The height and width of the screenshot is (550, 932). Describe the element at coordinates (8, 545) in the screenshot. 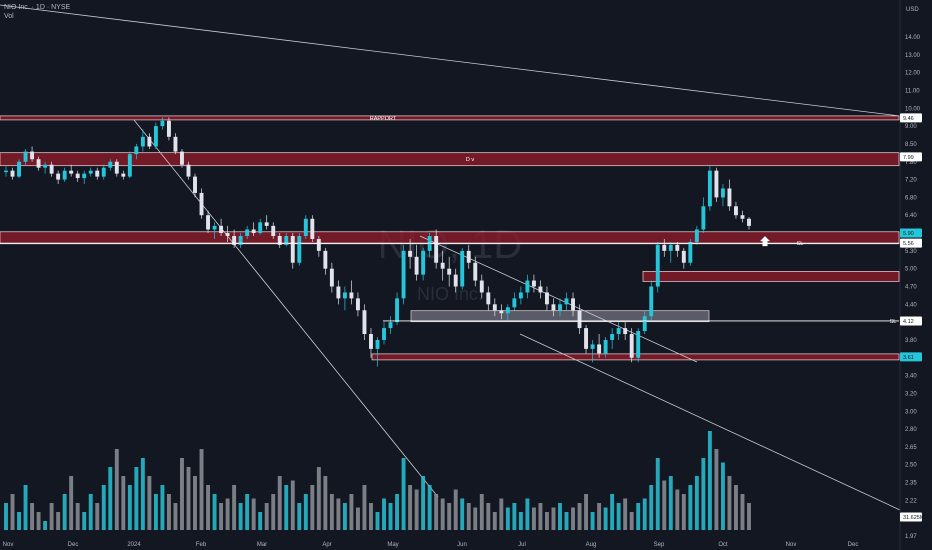

I see `x-tick-label: Nov` at that location.